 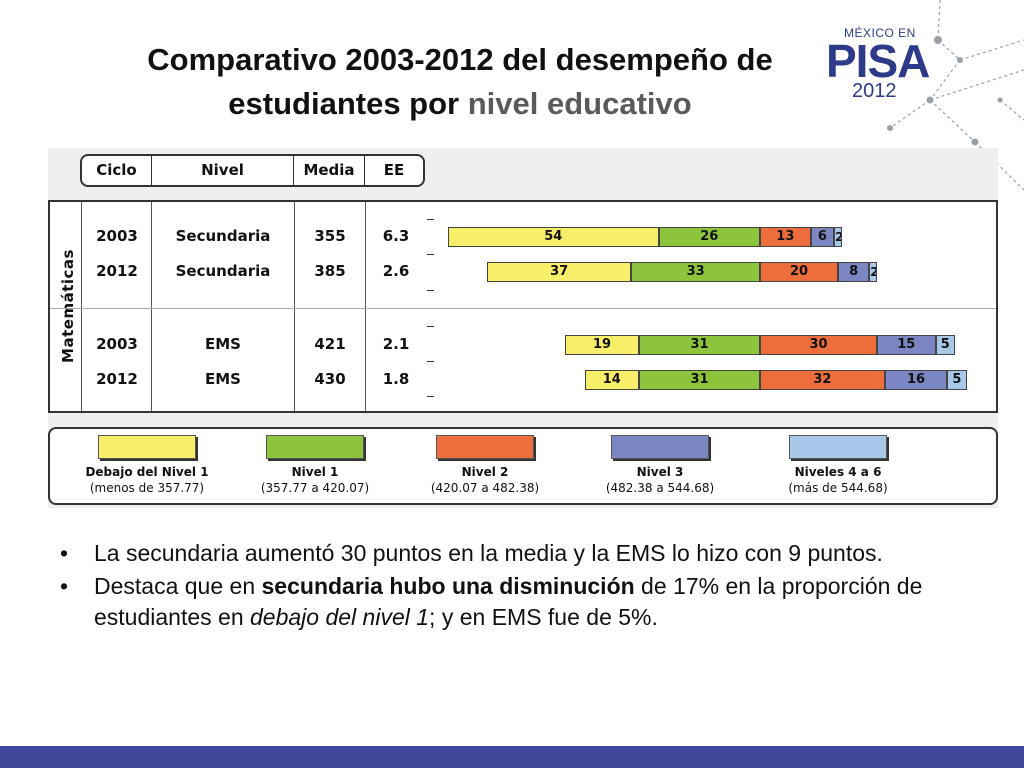 I want to click on legend-item: Niveles 4 a 6 (más de 544.68), so click(x=838, y=465).